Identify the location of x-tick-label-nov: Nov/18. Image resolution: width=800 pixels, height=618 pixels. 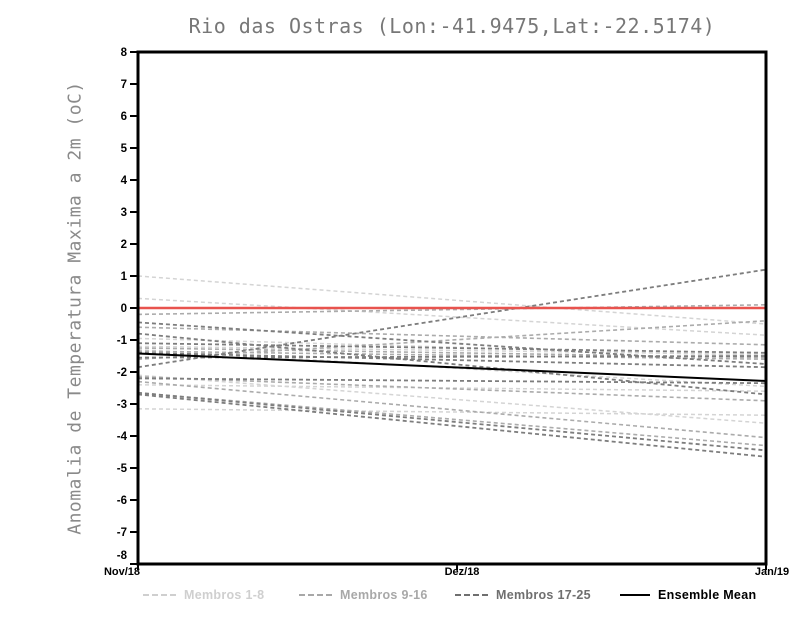
(122, 572).